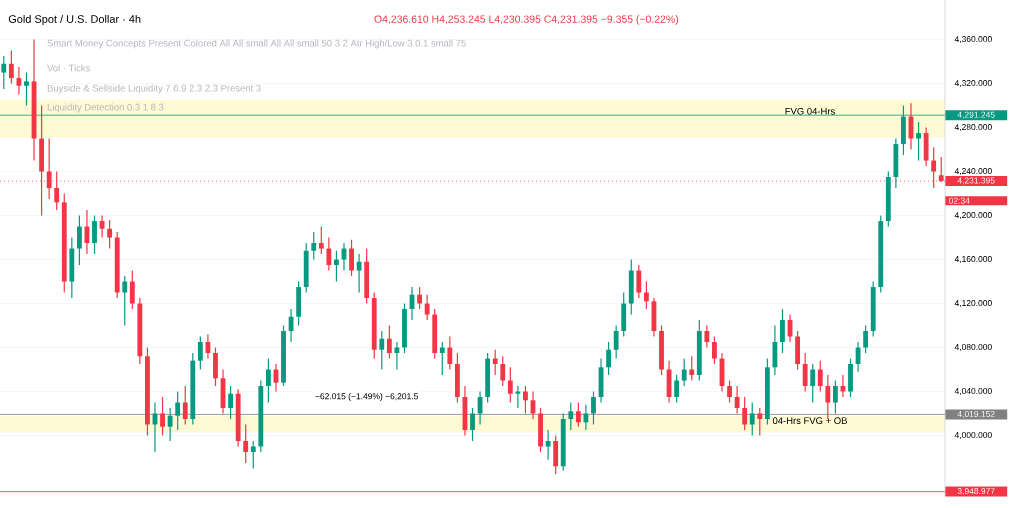  What do you see at coordinates (973, 216) in the screenshot?
I see `y-tick-label: 4,200.000` at bounding box center [973, 216].